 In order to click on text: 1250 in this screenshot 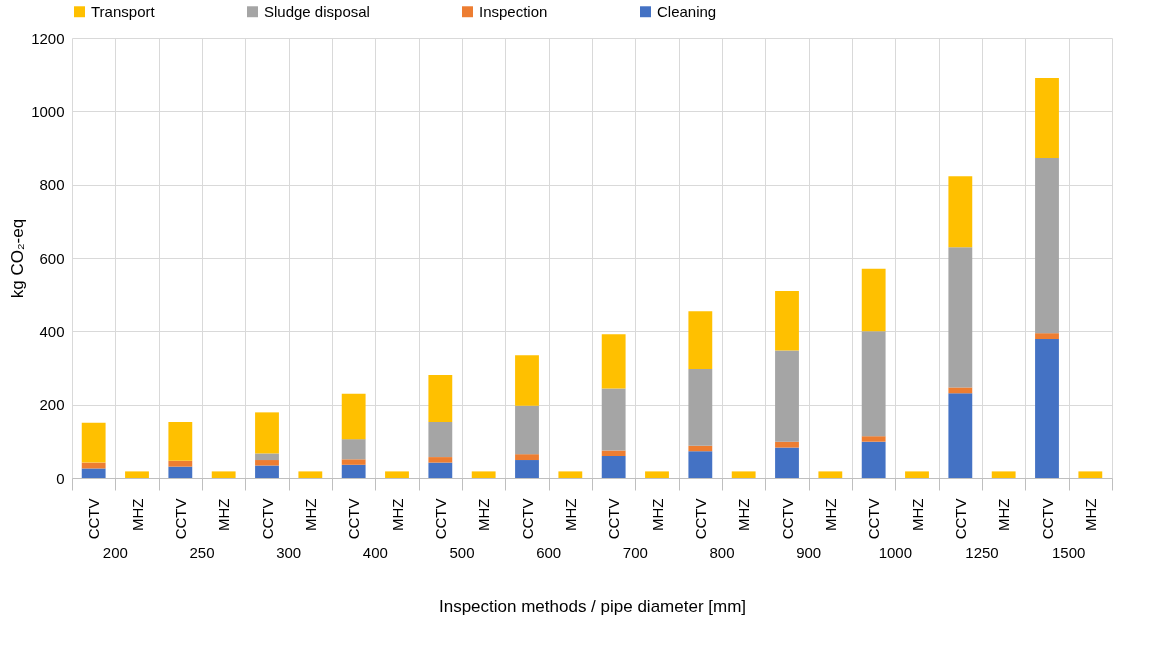, I will do `click(982, 552)`.